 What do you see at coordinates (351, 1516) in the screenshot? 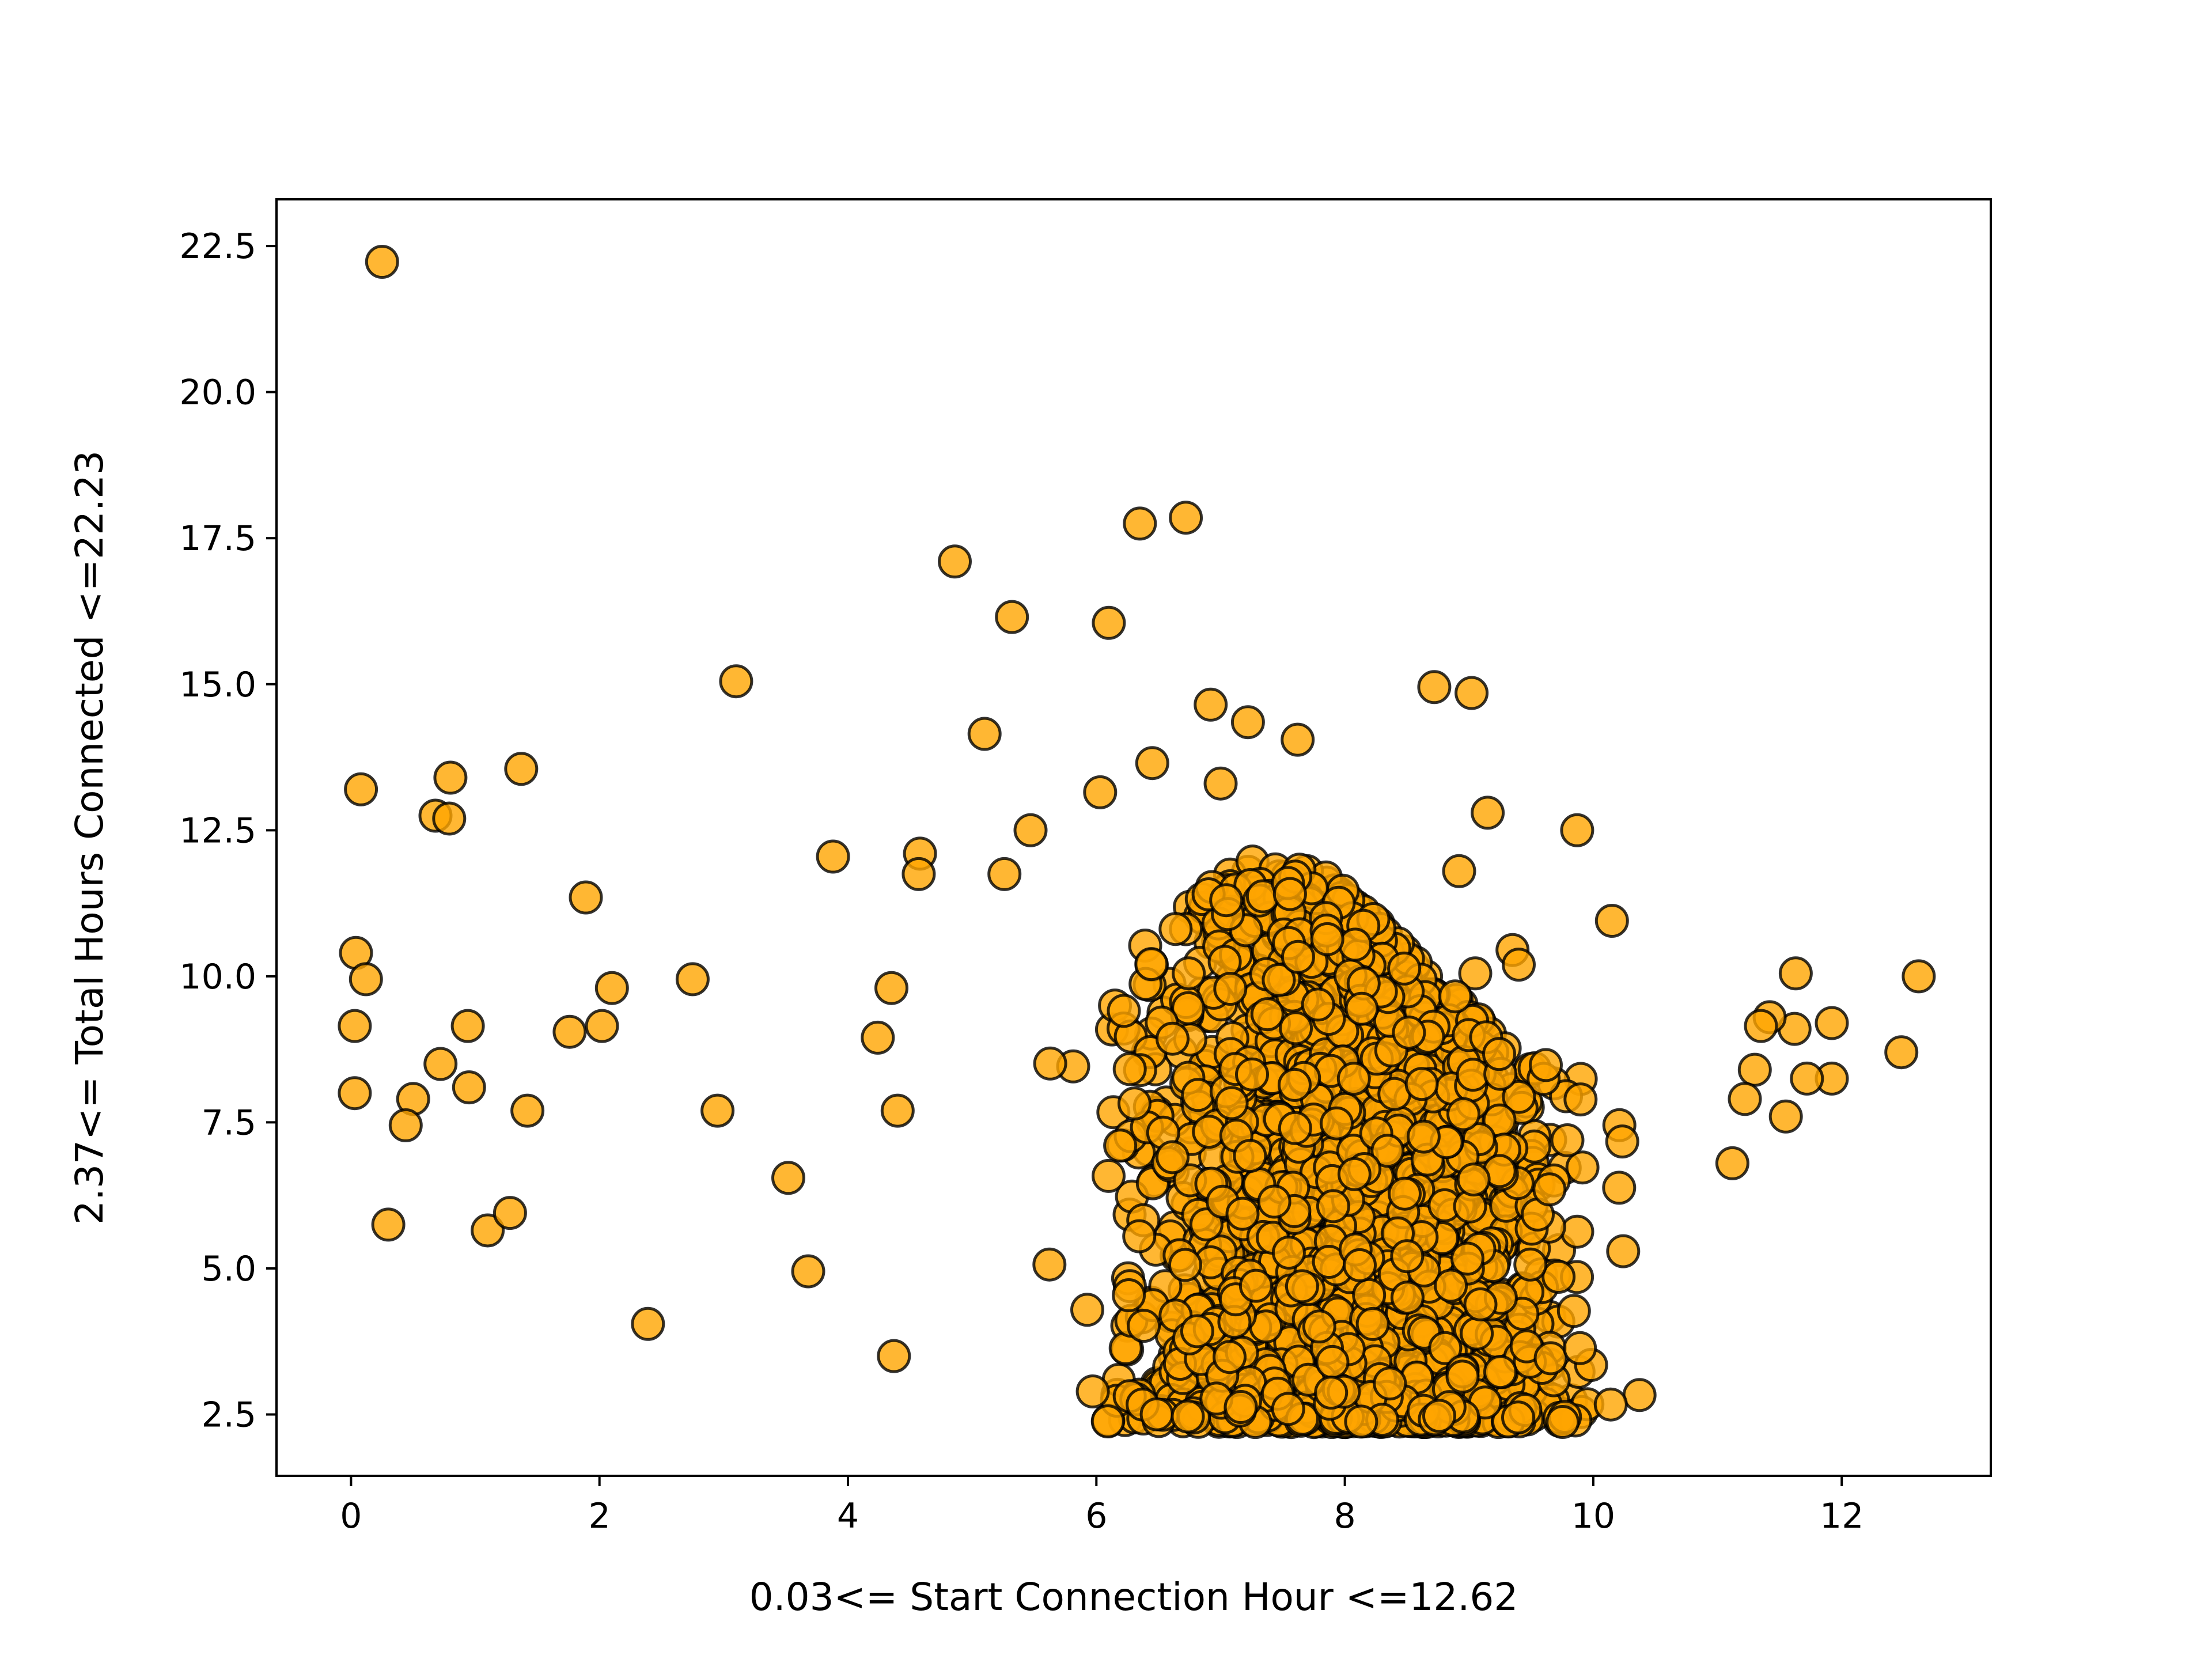
I see `x-tick-label: 0` at bounding box center [351, 1516].